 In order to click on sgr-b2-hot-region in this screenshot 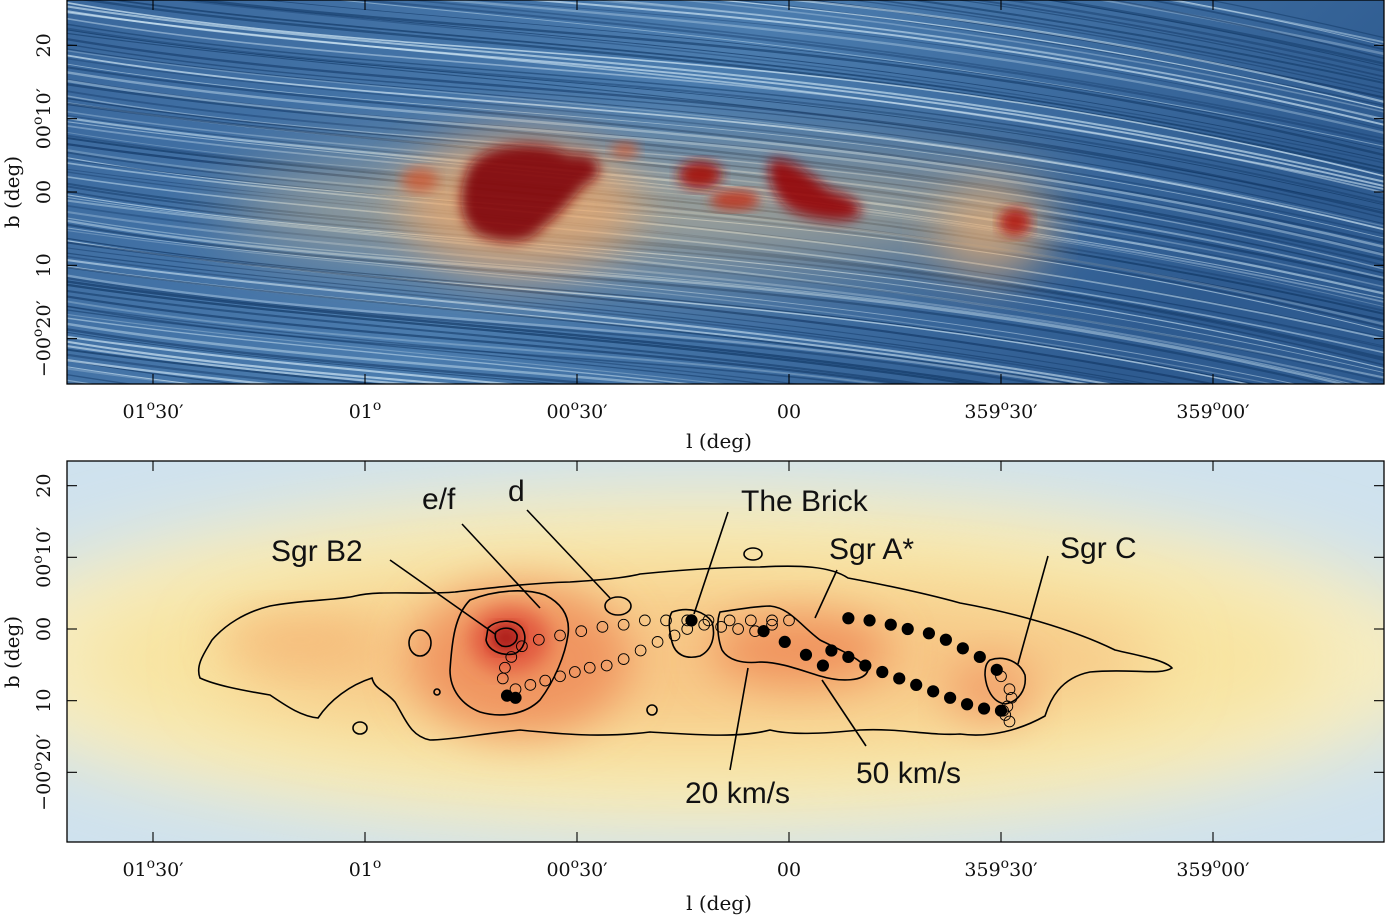, I will do `click(530, 193)`.